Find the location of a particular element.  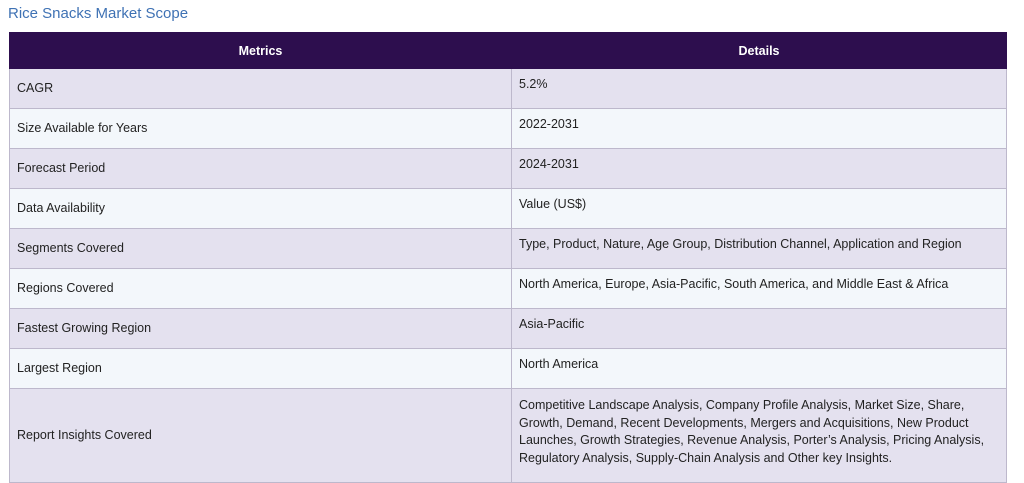

metric-cell: CAGR is located at coordinates (260, 88).